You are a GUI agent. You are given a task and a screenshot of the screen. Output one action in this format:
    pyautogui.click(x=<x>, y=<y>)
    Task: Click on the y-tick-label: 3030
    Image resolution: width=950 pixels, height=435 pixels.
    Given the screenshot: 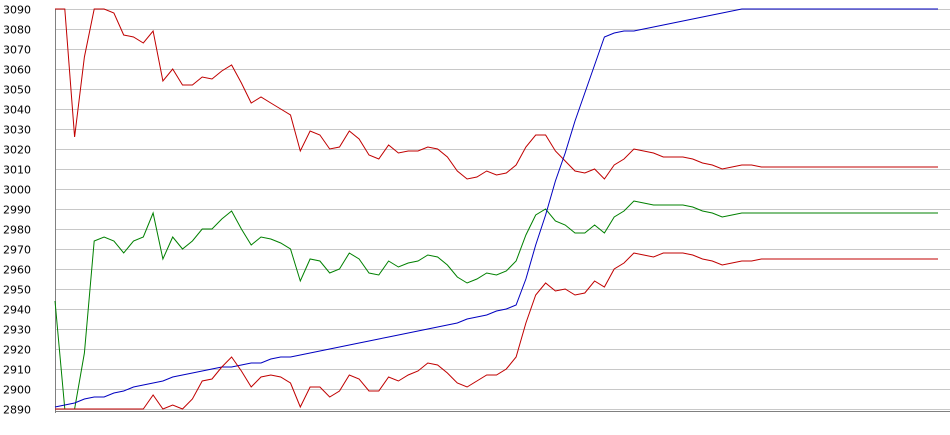 What is the action you would take?
    pyautogui.click(x=17, y=130)
    